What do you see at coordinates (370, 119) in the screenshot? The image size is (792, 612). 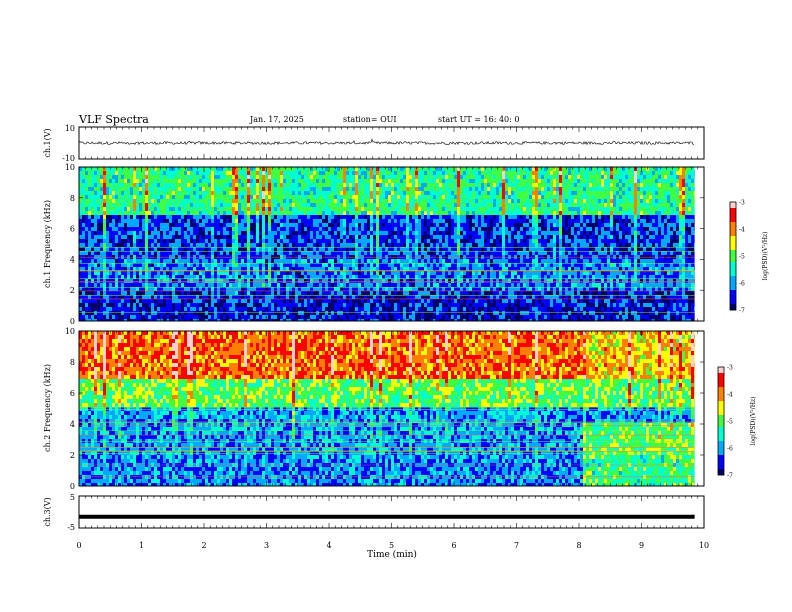 I see `station-label: station= OUI` at bounding box center [370, 119].